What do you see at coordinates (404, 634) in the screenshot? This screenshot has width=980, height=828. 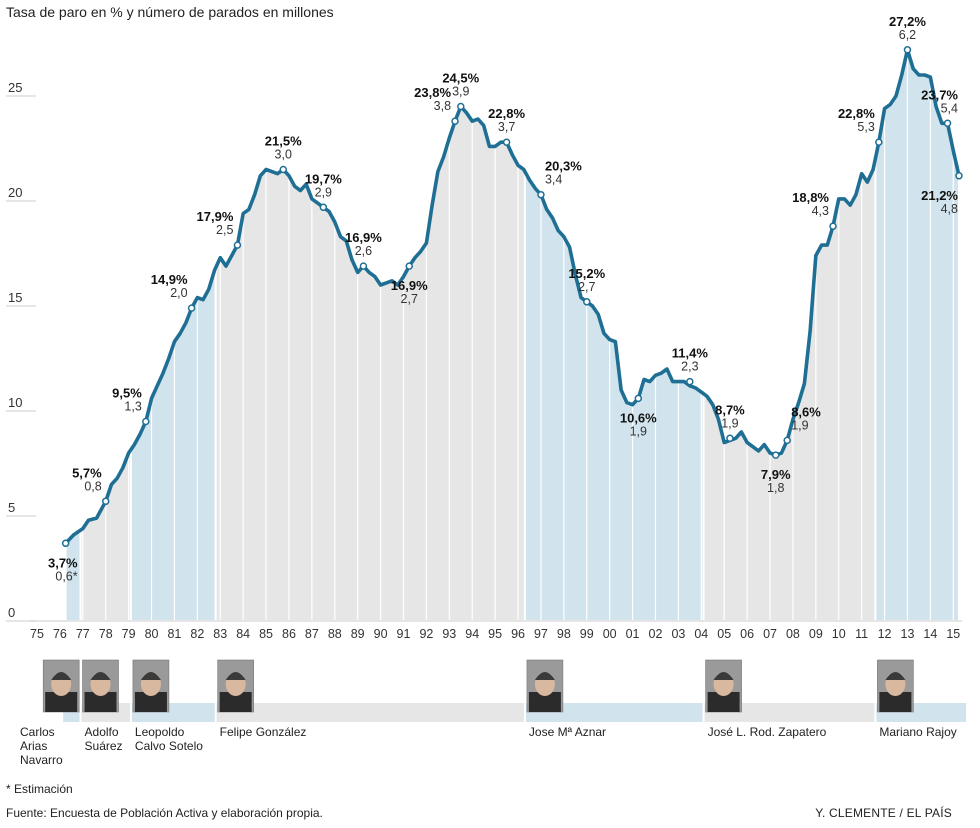 I see `x-tick-label-91: 91` at bounding box center [404, 634].